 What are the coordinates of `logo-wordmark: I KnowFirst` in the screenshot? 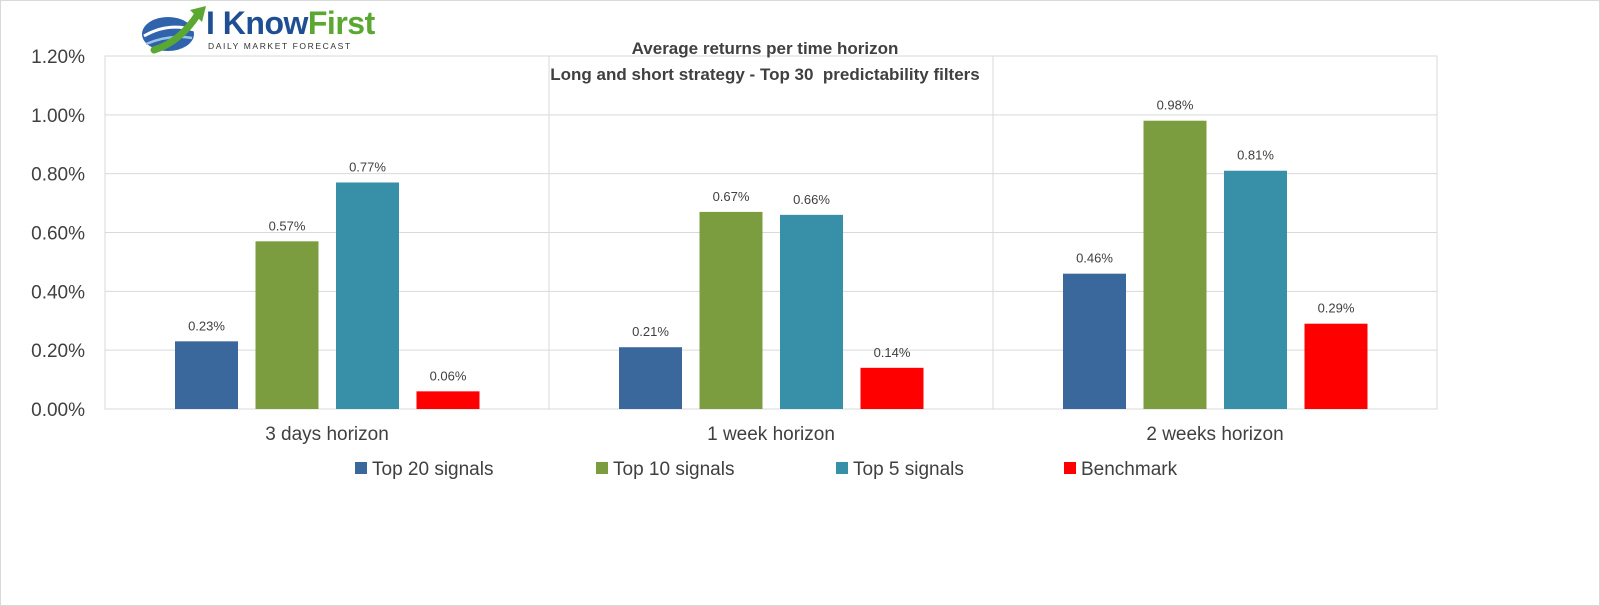 It's located at (290, 23).